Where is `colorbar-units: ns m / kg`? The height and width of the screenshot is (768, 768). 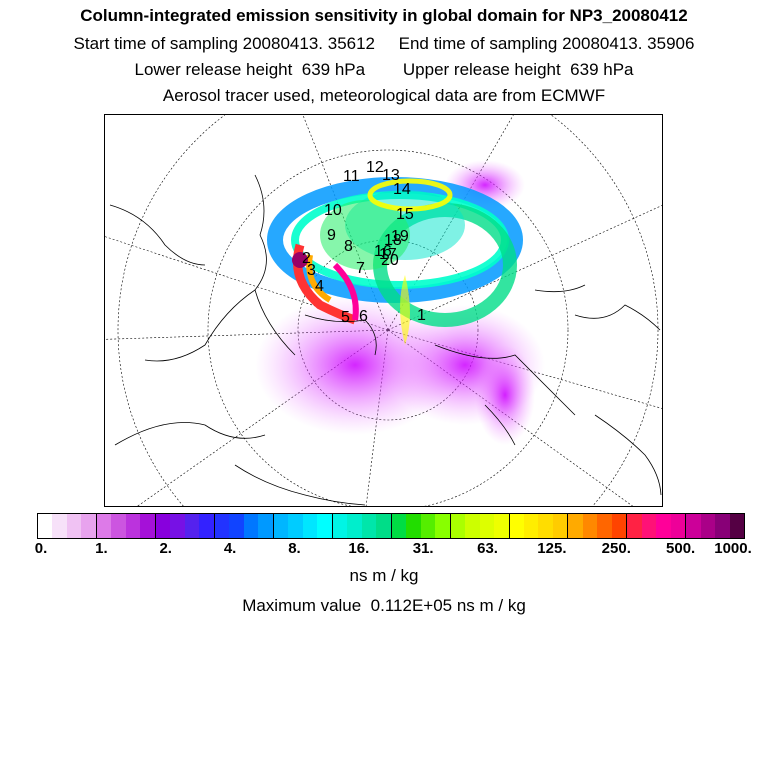 colorbar-units: ns m / kg is located at coordinates (384, 575).